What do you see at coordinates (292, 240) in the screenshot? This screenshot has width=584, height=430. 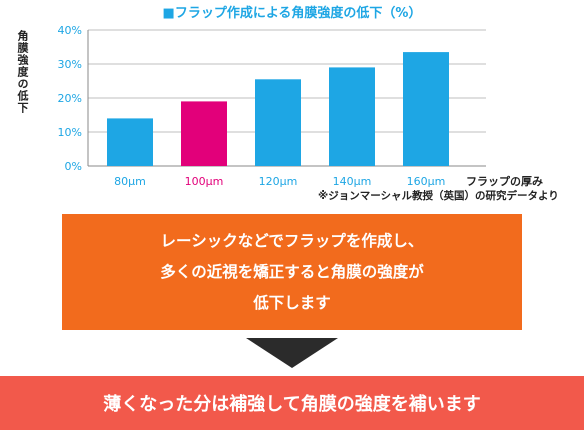 I see `message-line-1: レーシックなどでフラップを作成し、` at bounding box center [292, 240].